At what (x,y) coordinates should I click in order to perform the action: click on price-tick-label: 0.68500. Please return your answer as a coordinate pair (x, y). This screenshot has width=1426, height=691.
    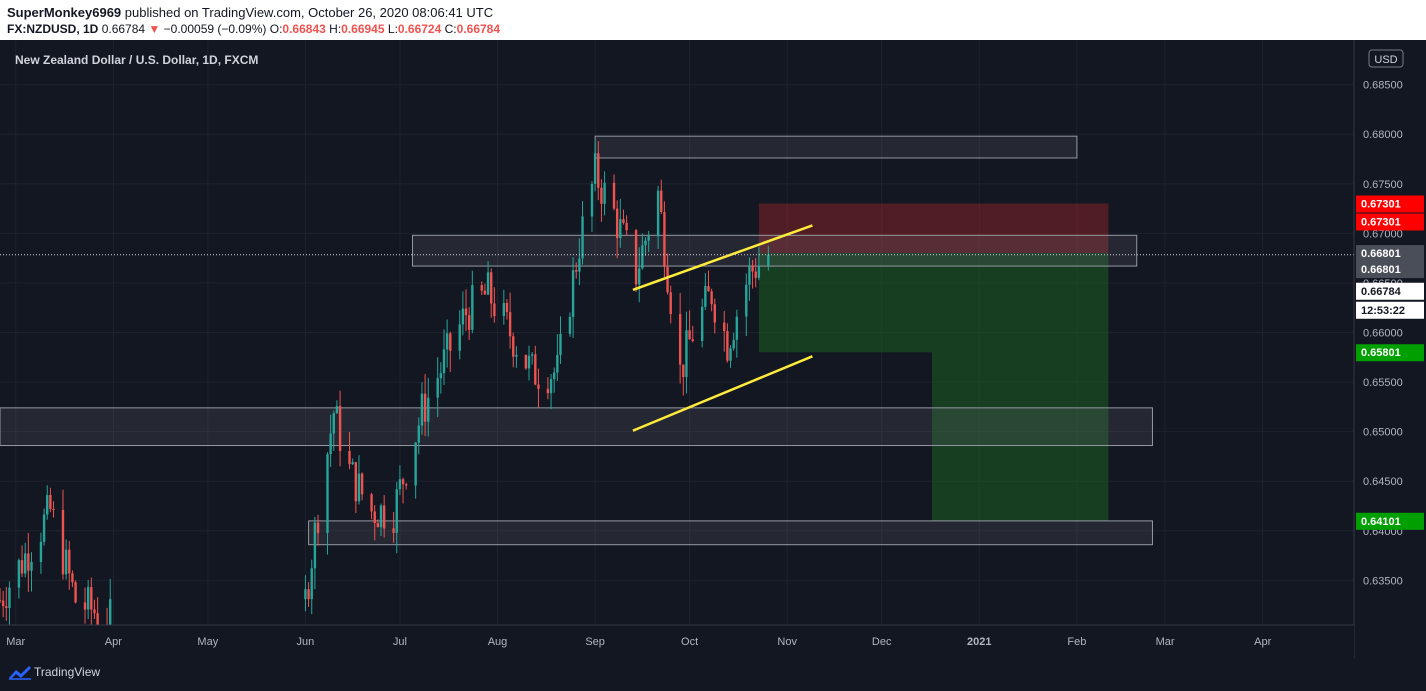
    Looking at the image, I should click on (1383, 86).